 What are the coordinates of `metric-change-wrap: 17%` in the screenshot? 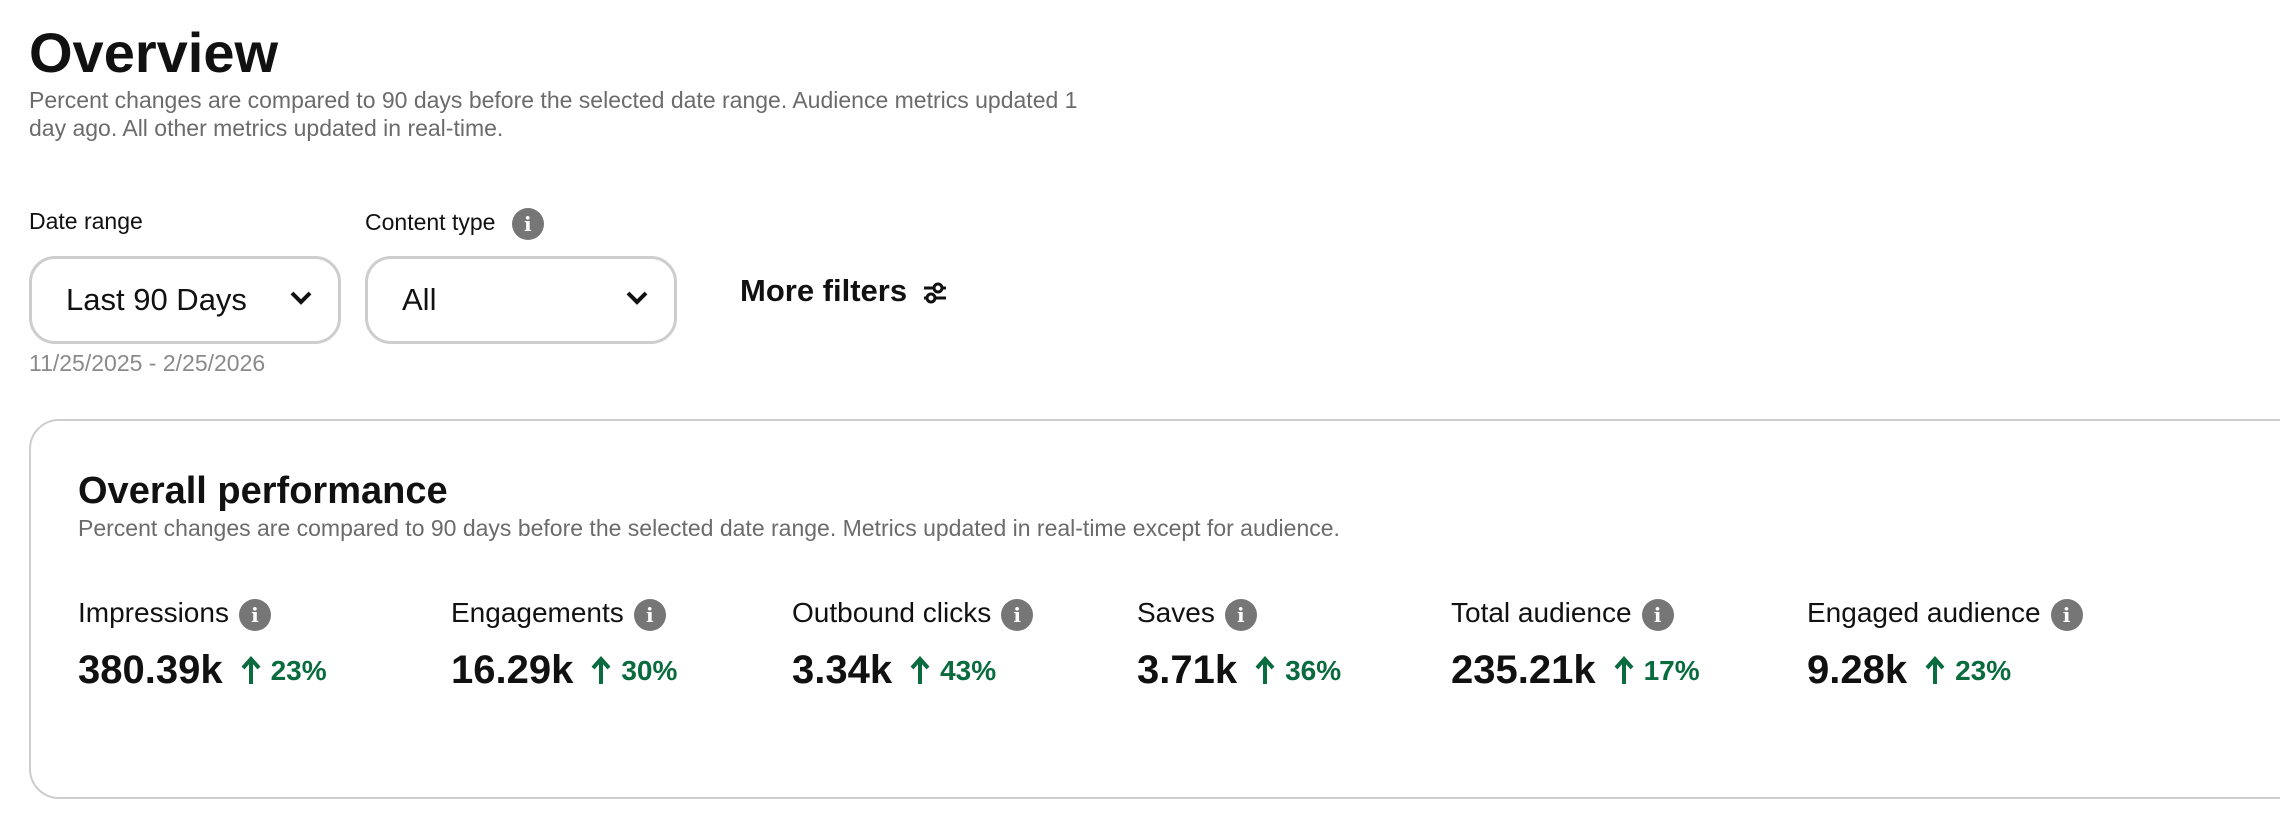 It's located at (1657, 671).